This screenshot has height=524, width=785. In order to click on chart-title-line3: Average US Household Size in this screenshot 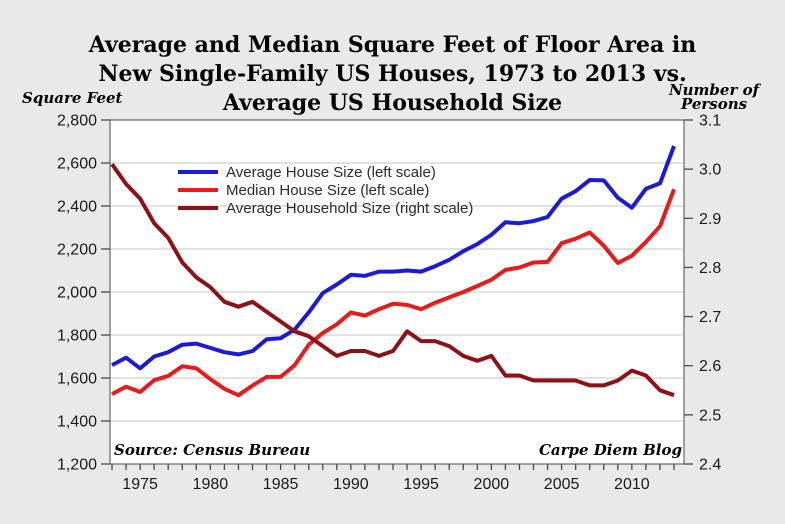, I will do `click(392, 103)`.